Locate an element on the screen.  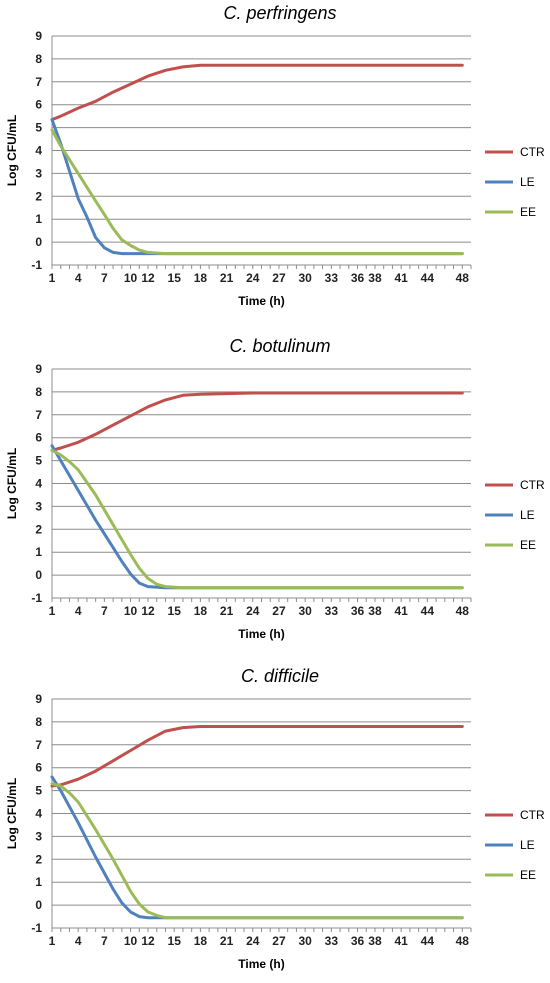
chart-title: C. botulinum is located at coordinates (279, 346).